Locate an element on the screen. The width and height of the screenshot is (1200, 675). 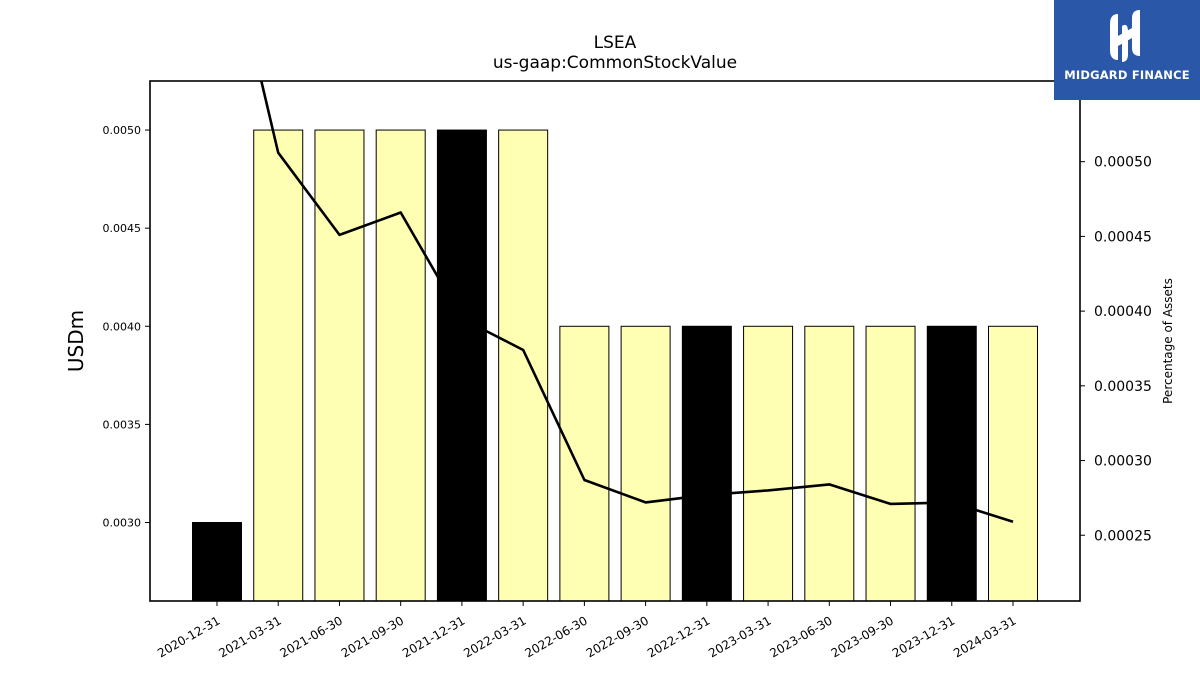
x-tick-label: 2023-03-31 is located at coordinates (739, 636).